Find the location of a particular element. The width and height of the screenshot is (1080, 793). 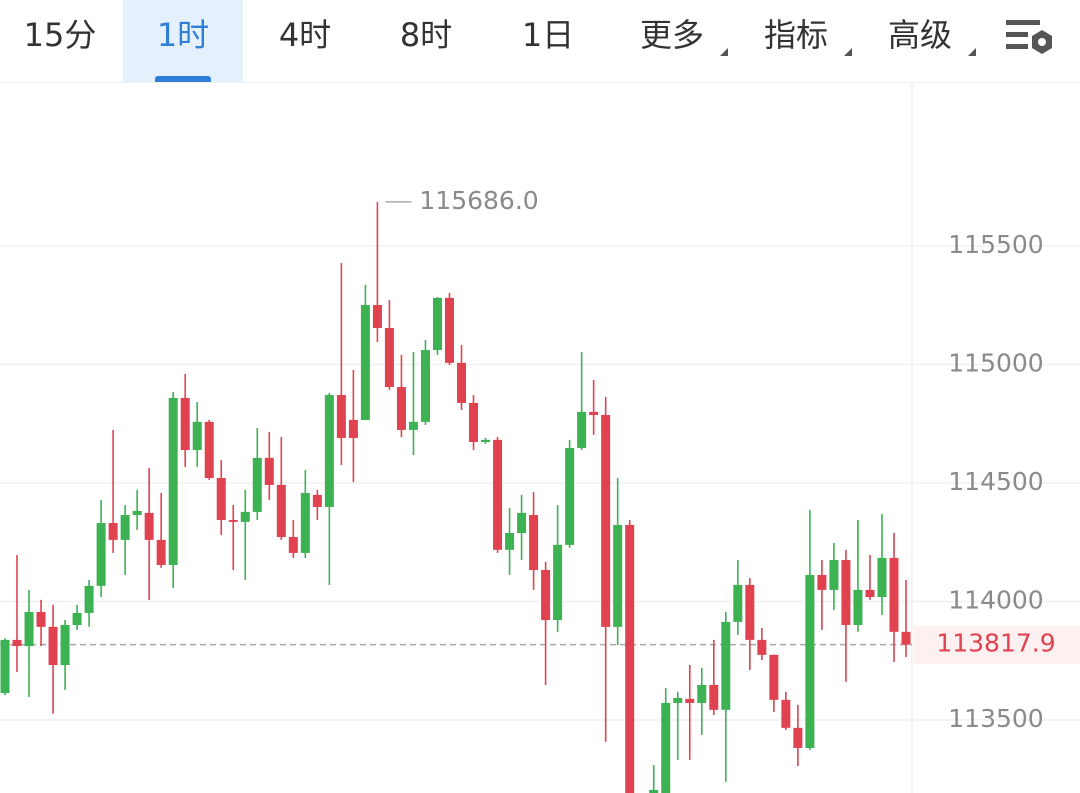

timeframe-tab: 高级 is located at coordinates (920, 41).